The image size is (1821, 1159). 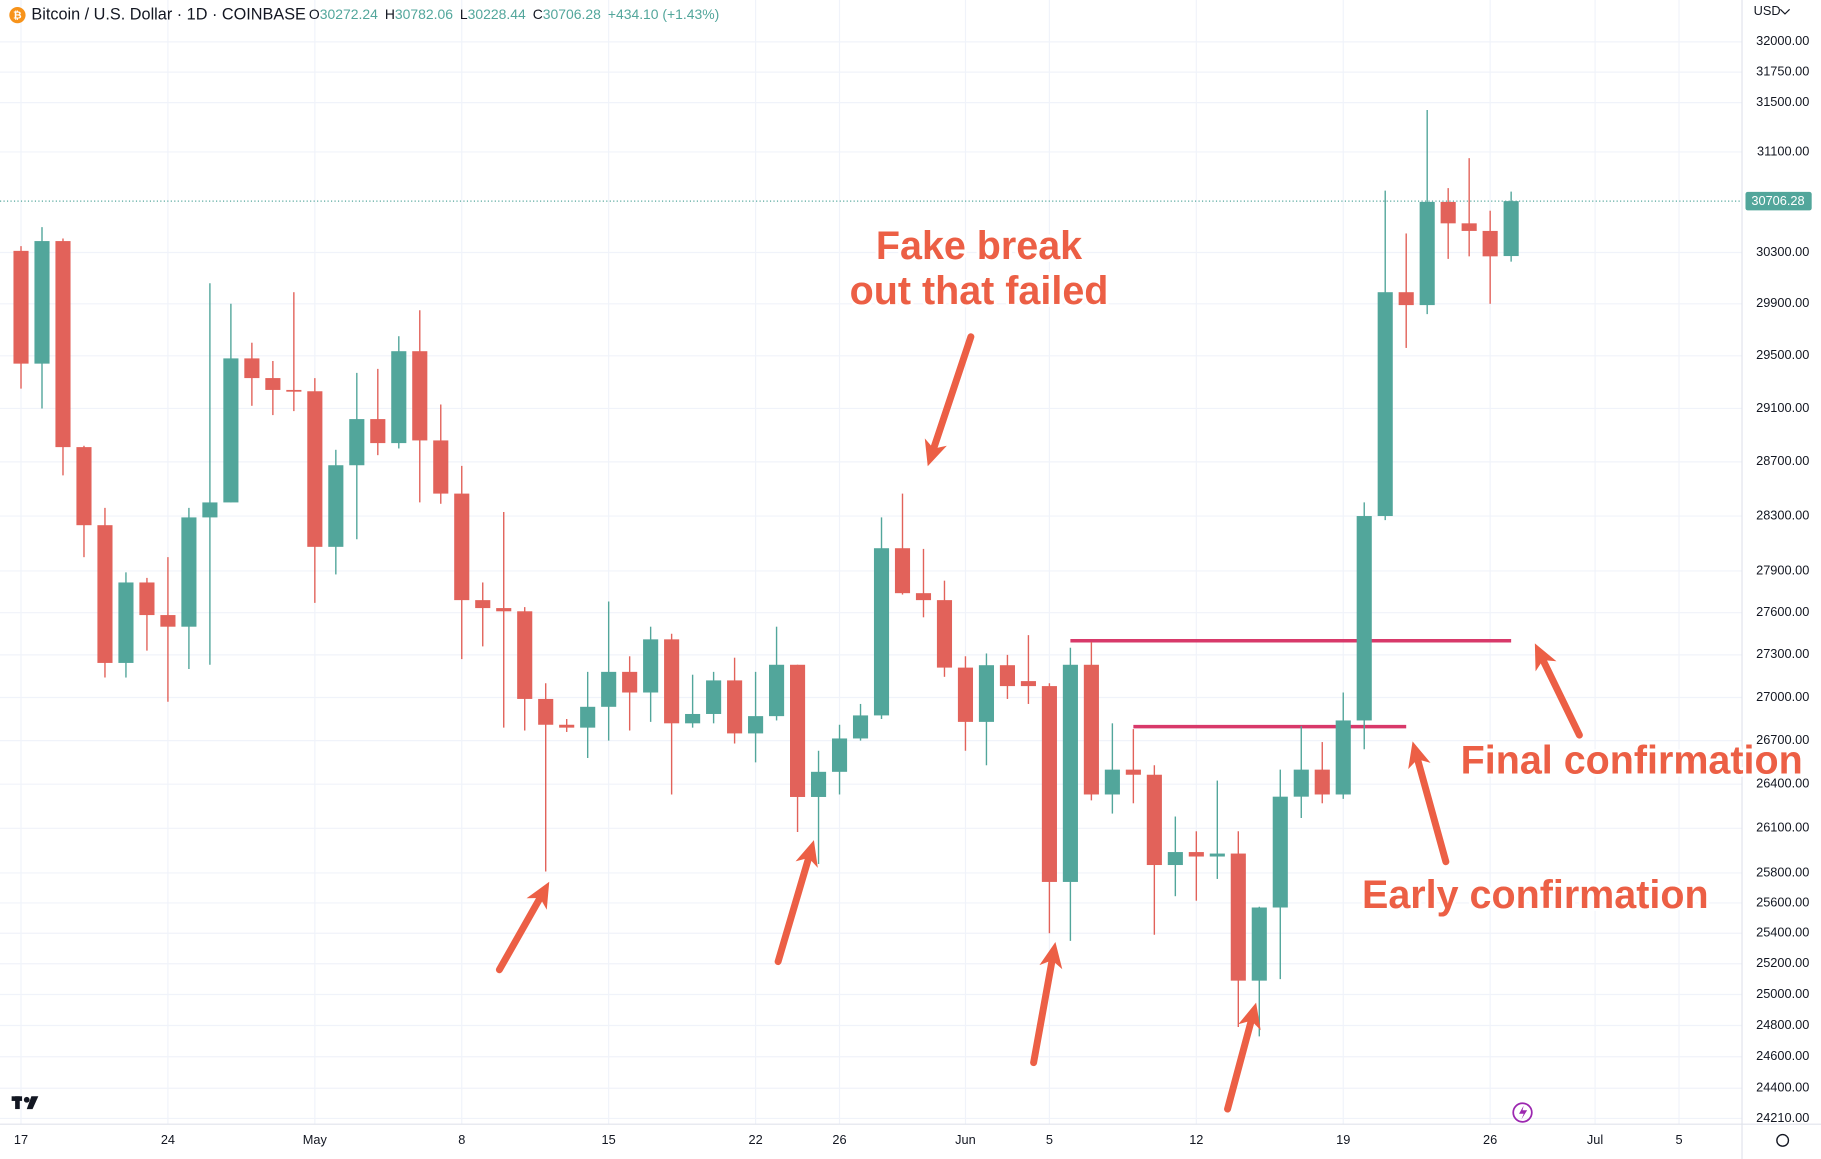 I want to click on y-tick-label: 29100.00, so click(x=1782, y=407).